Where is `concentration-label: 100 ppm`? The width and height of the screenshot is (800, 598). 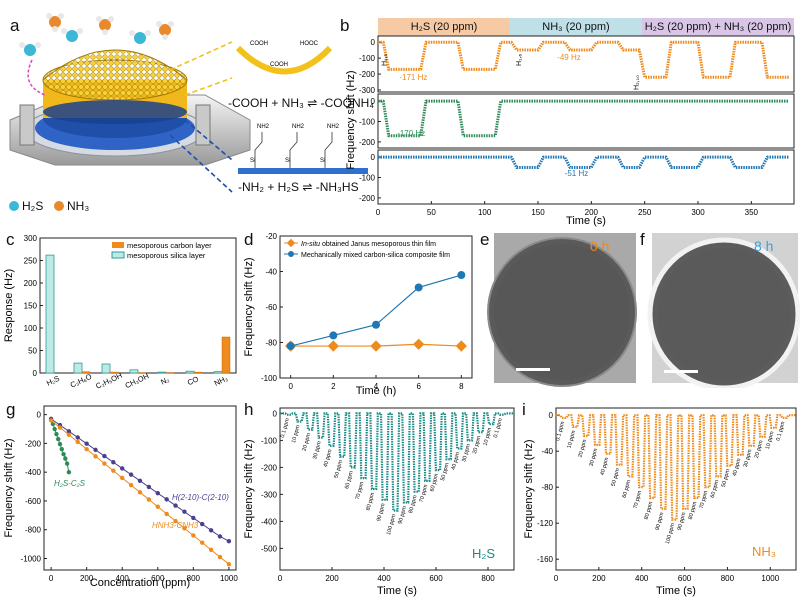 concentration-label: 100 ppm is located at coordinates (391, 524).